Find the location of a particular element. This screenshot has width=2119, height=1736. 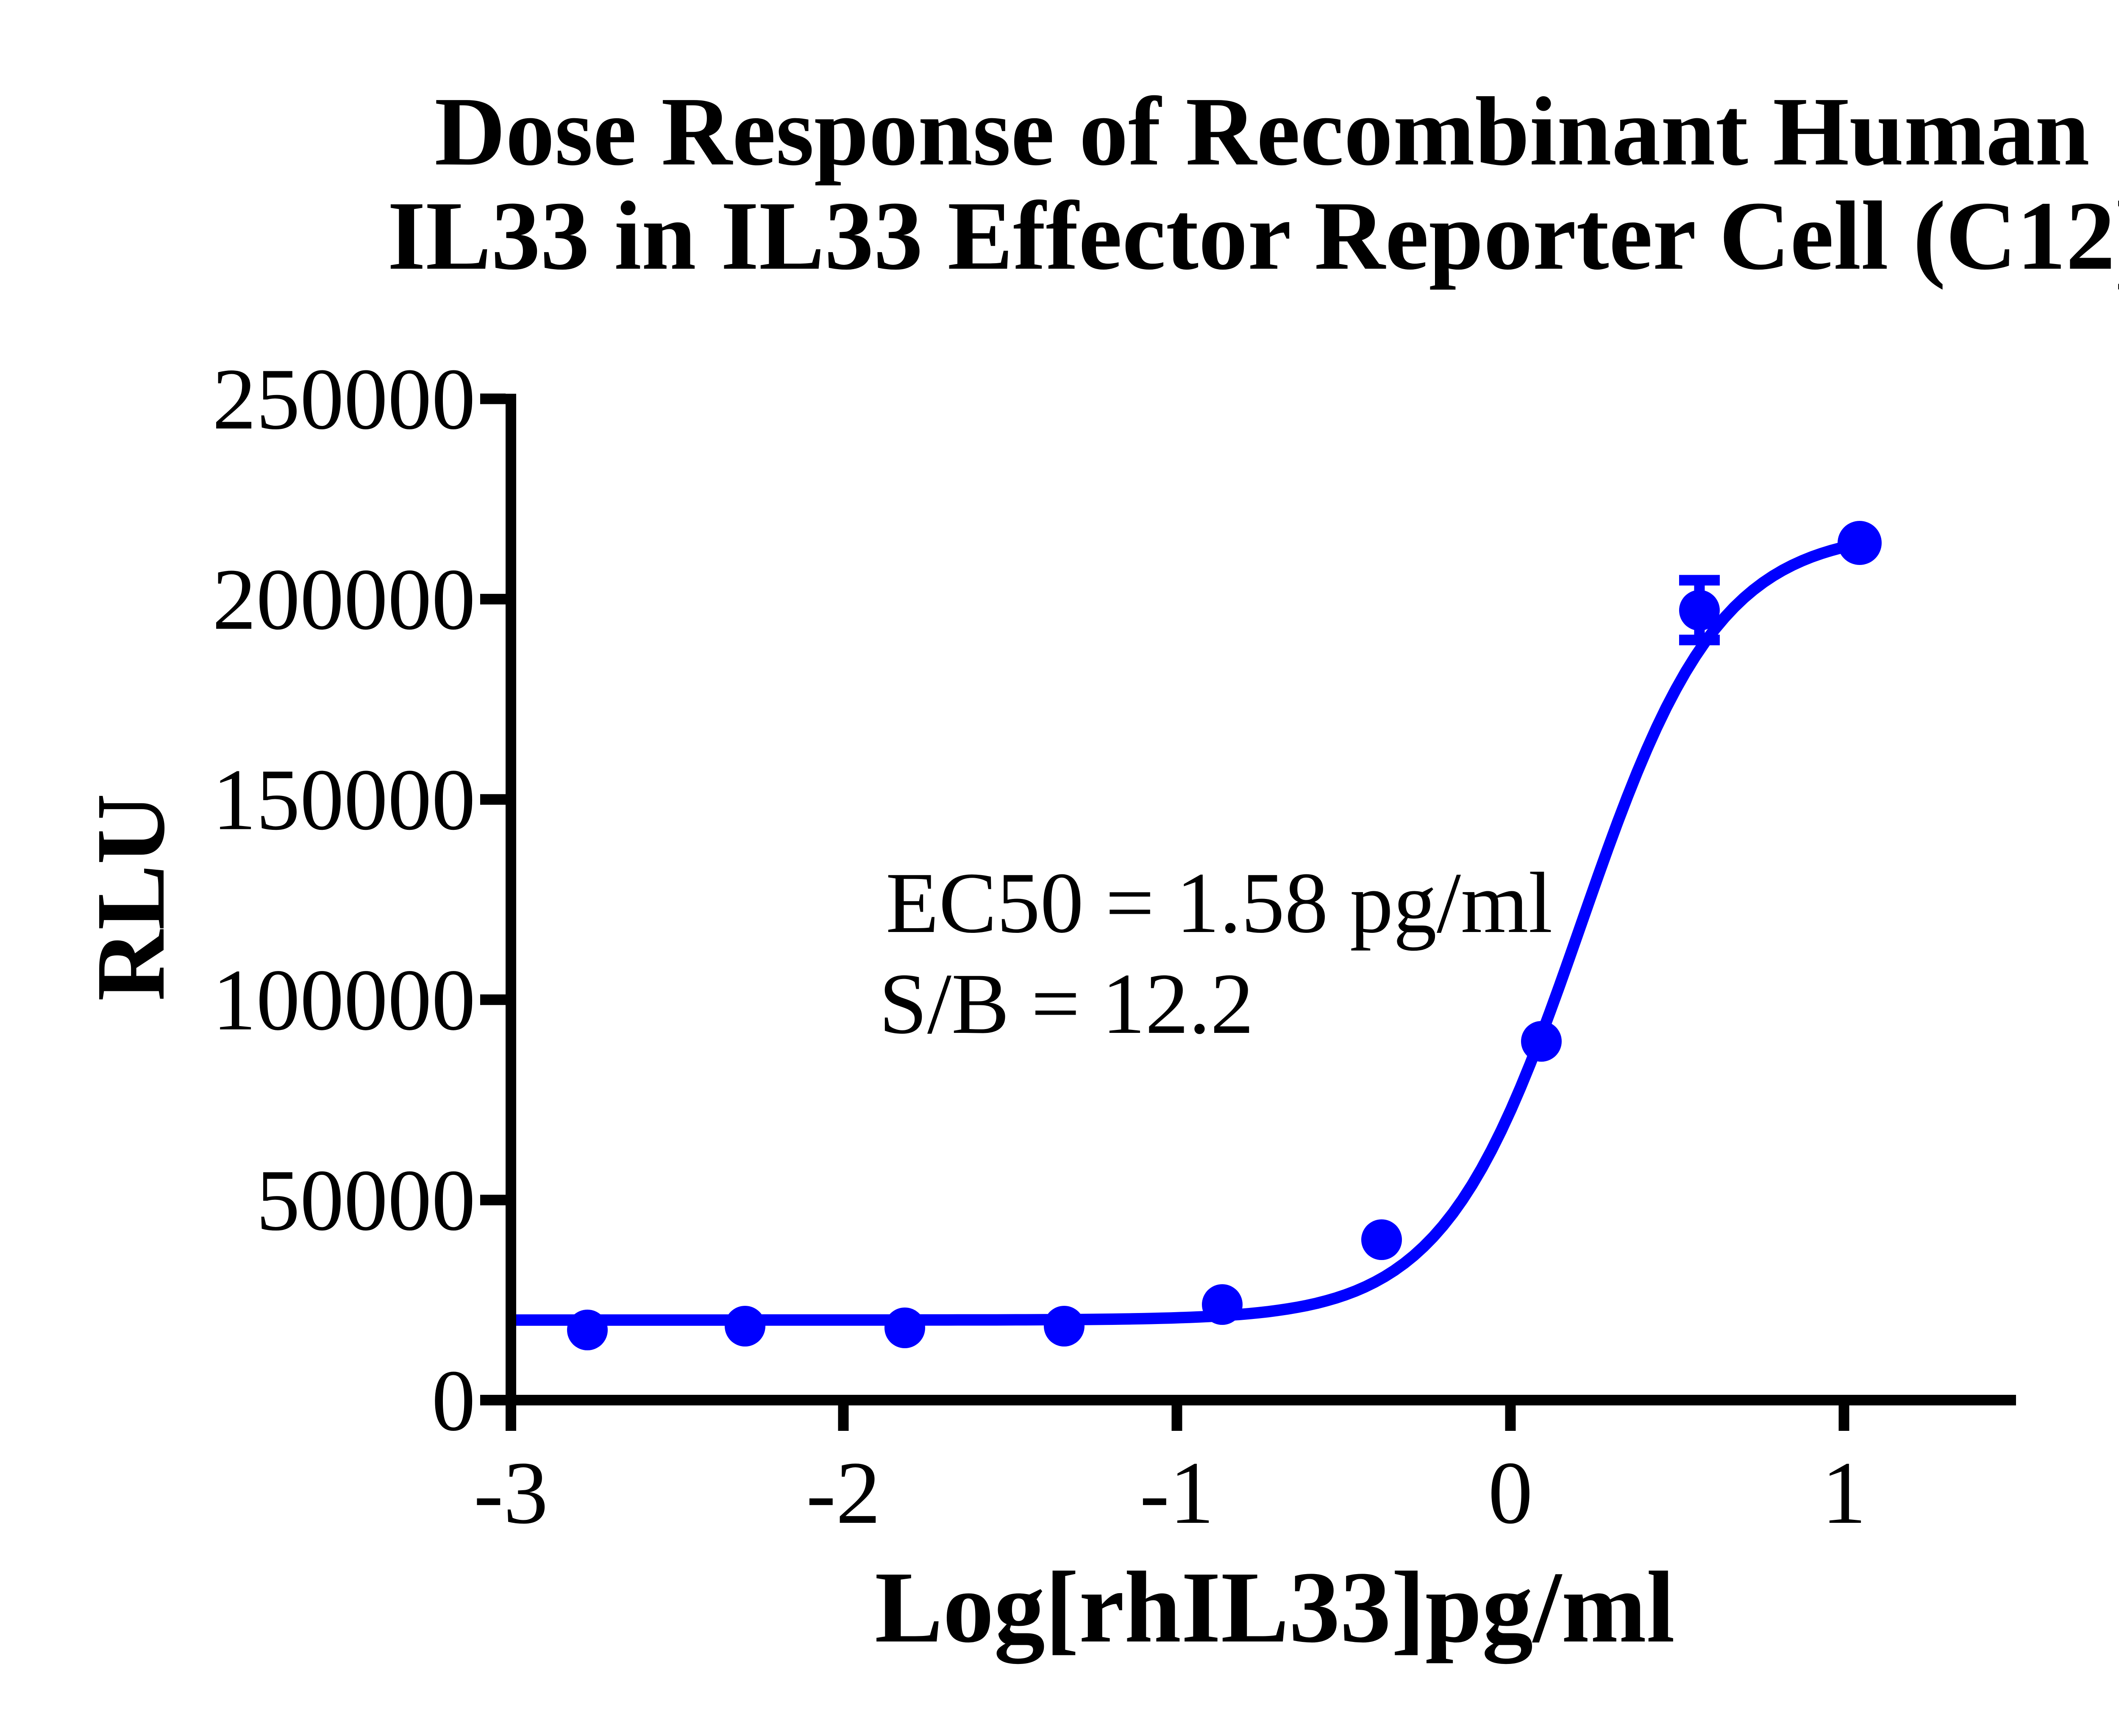

svg-text: 100000 is located at coordinates (344, 1000).